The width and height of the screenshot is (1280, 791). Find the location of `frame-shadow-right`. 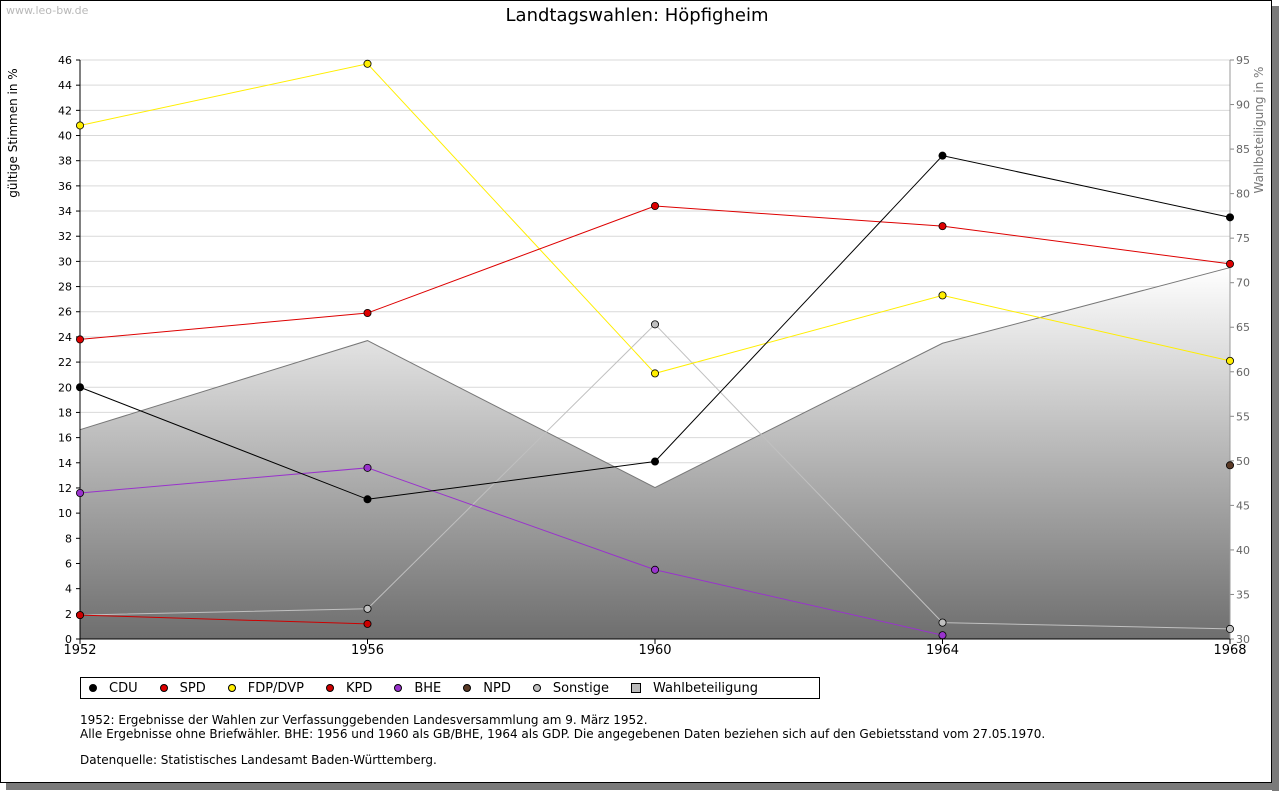

frame-shadow-right is located at coordinates (1275, 398).